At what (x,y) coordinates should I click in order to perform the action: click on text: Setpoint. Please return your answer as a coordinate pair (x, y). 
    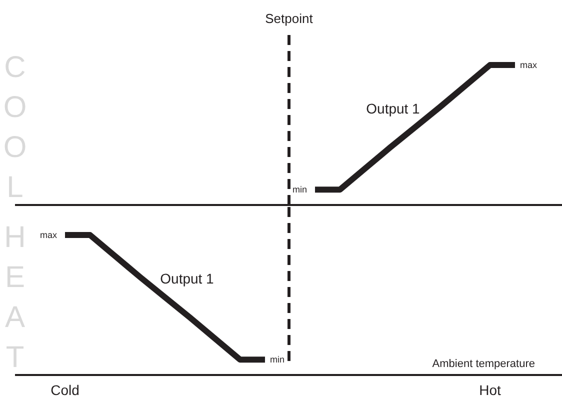
    Looking at the image, I should click on (289, 18).